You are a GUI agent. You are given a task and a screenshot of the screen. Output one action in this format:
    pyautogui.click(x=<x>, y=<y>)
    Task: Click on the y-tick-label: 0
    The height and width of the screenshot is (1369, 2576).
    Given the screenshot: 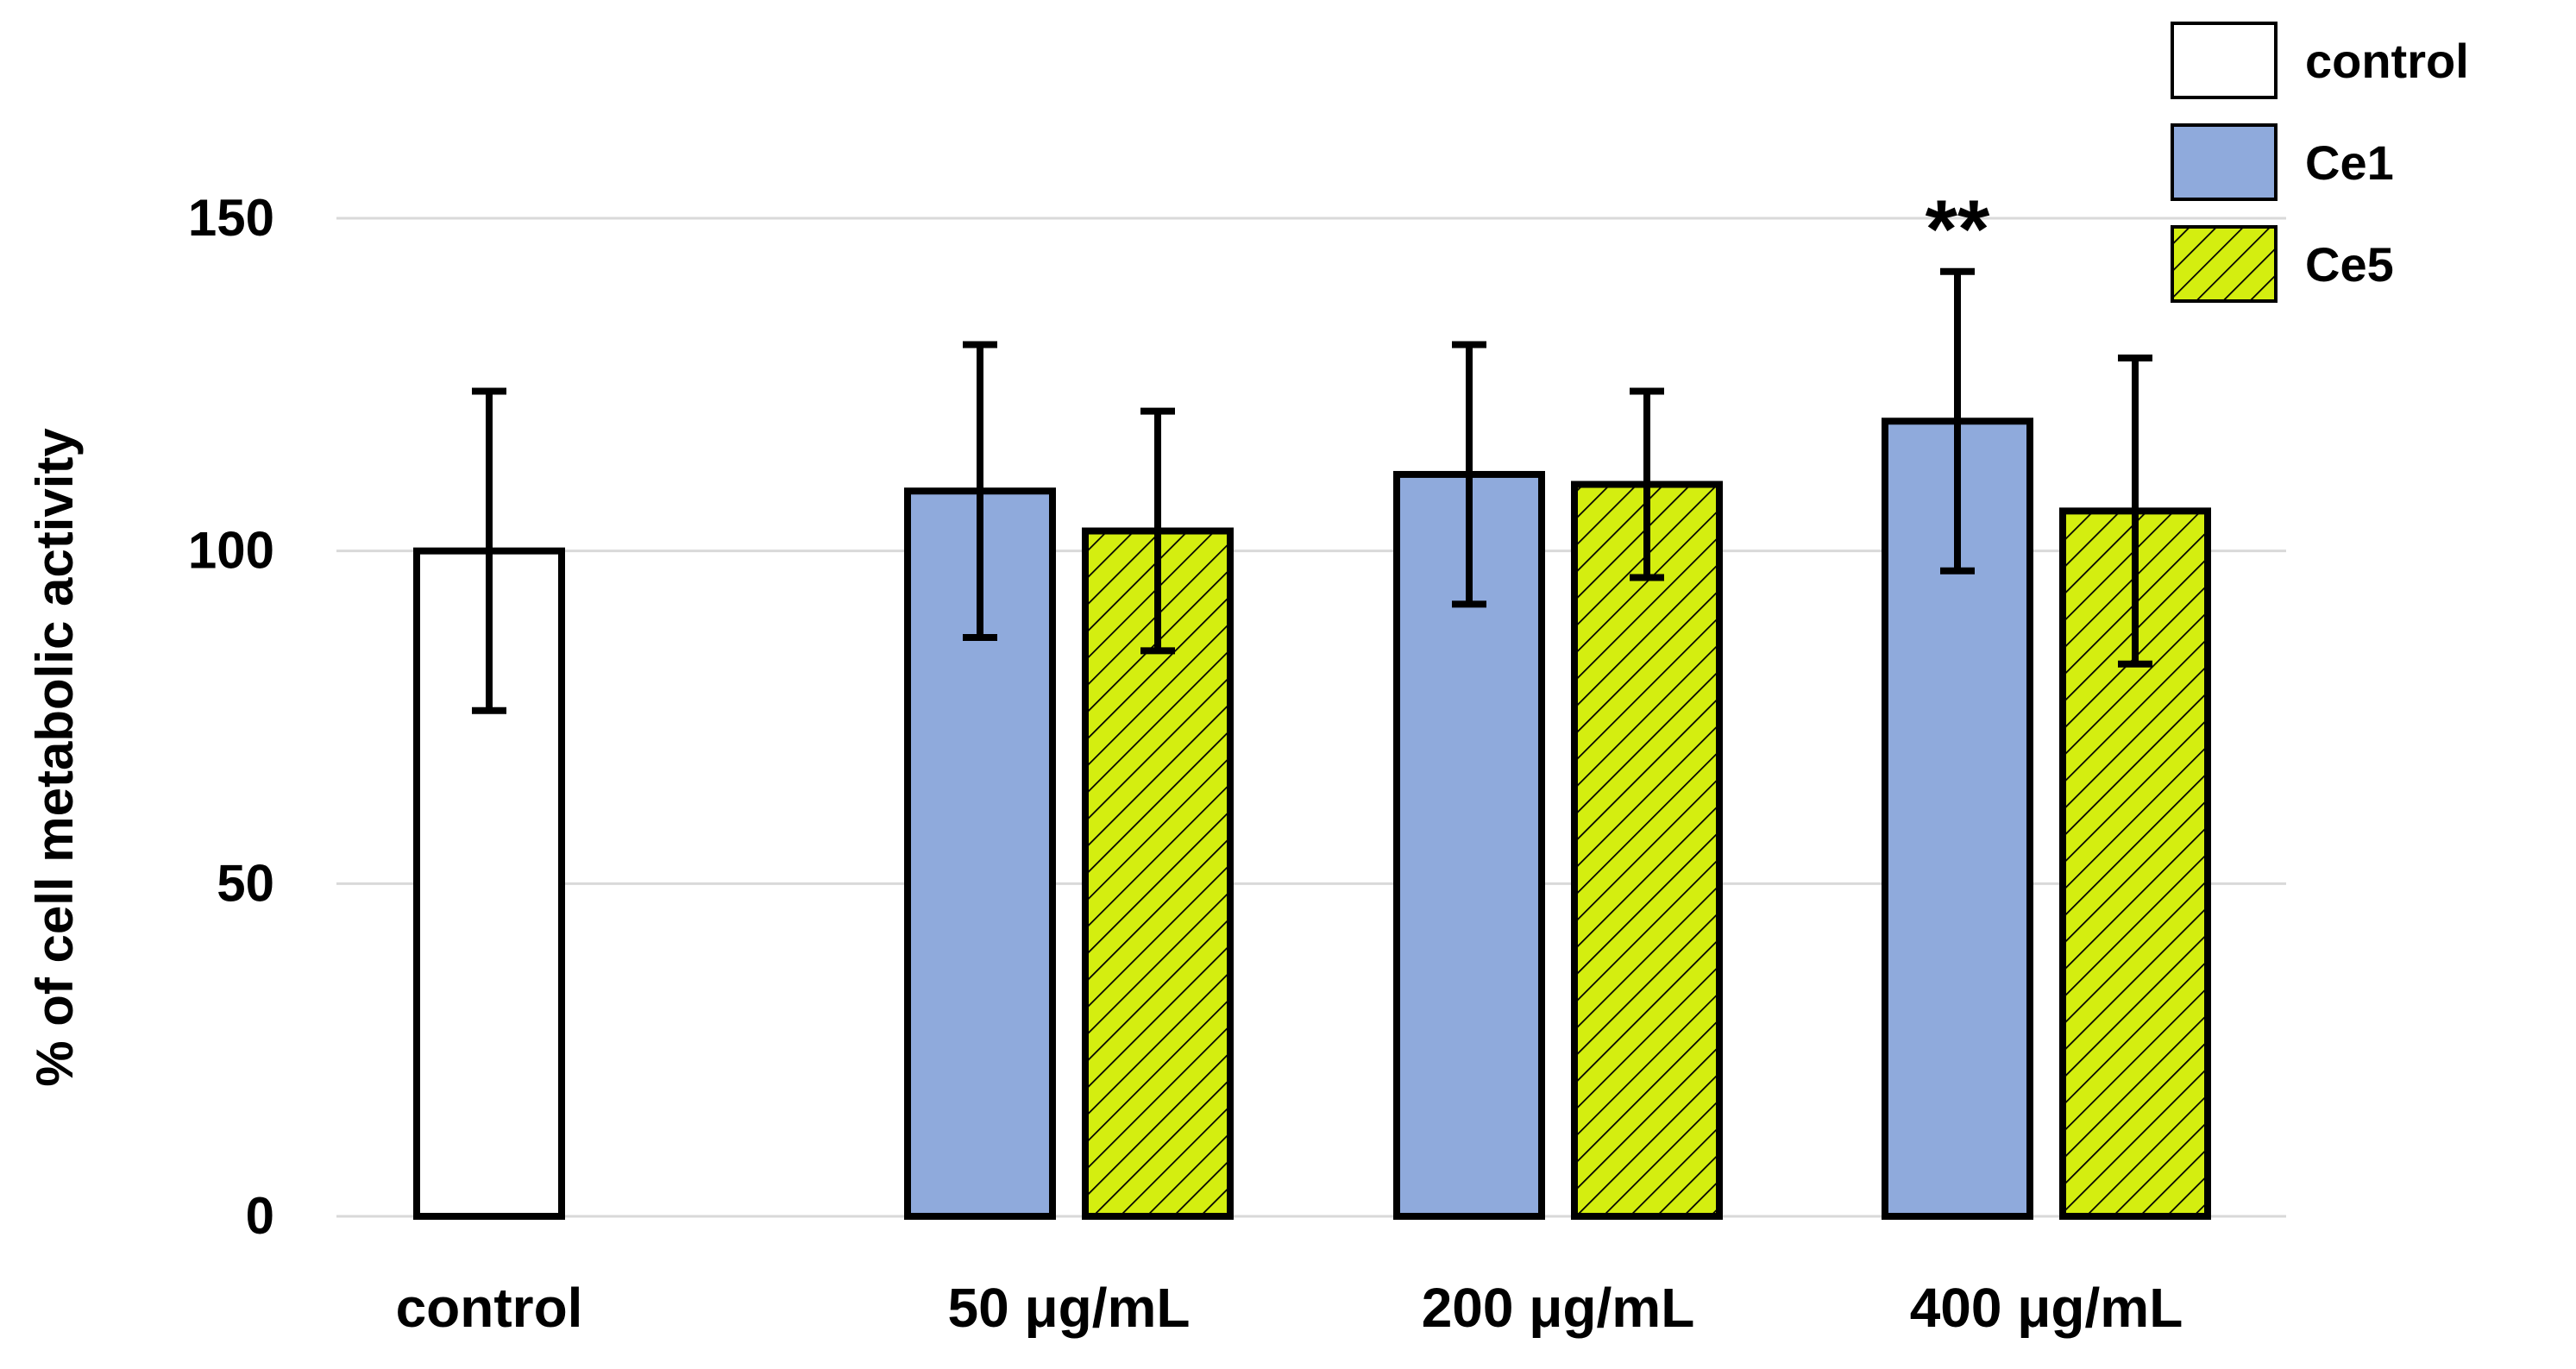 What is the action you would take?
    pyautogui.click(x=260, y=1216)
    